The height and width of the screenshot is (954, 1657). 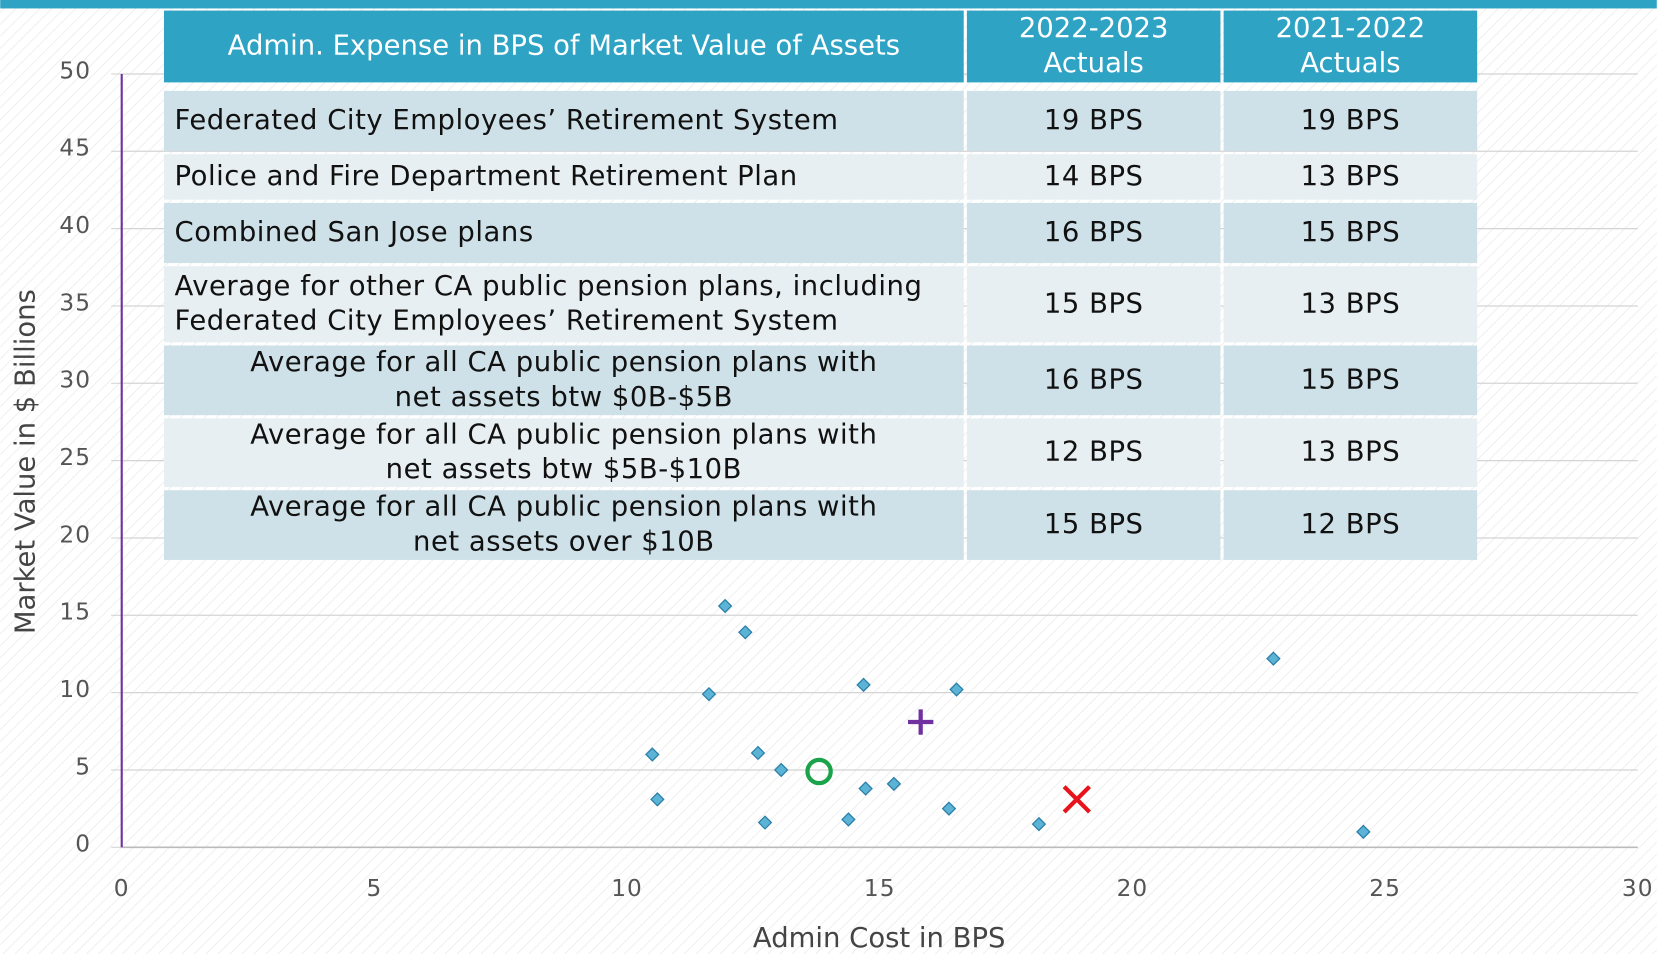 I want to click on y-axis-title: Market Value in $ Billions, so click(x=26, y=461).